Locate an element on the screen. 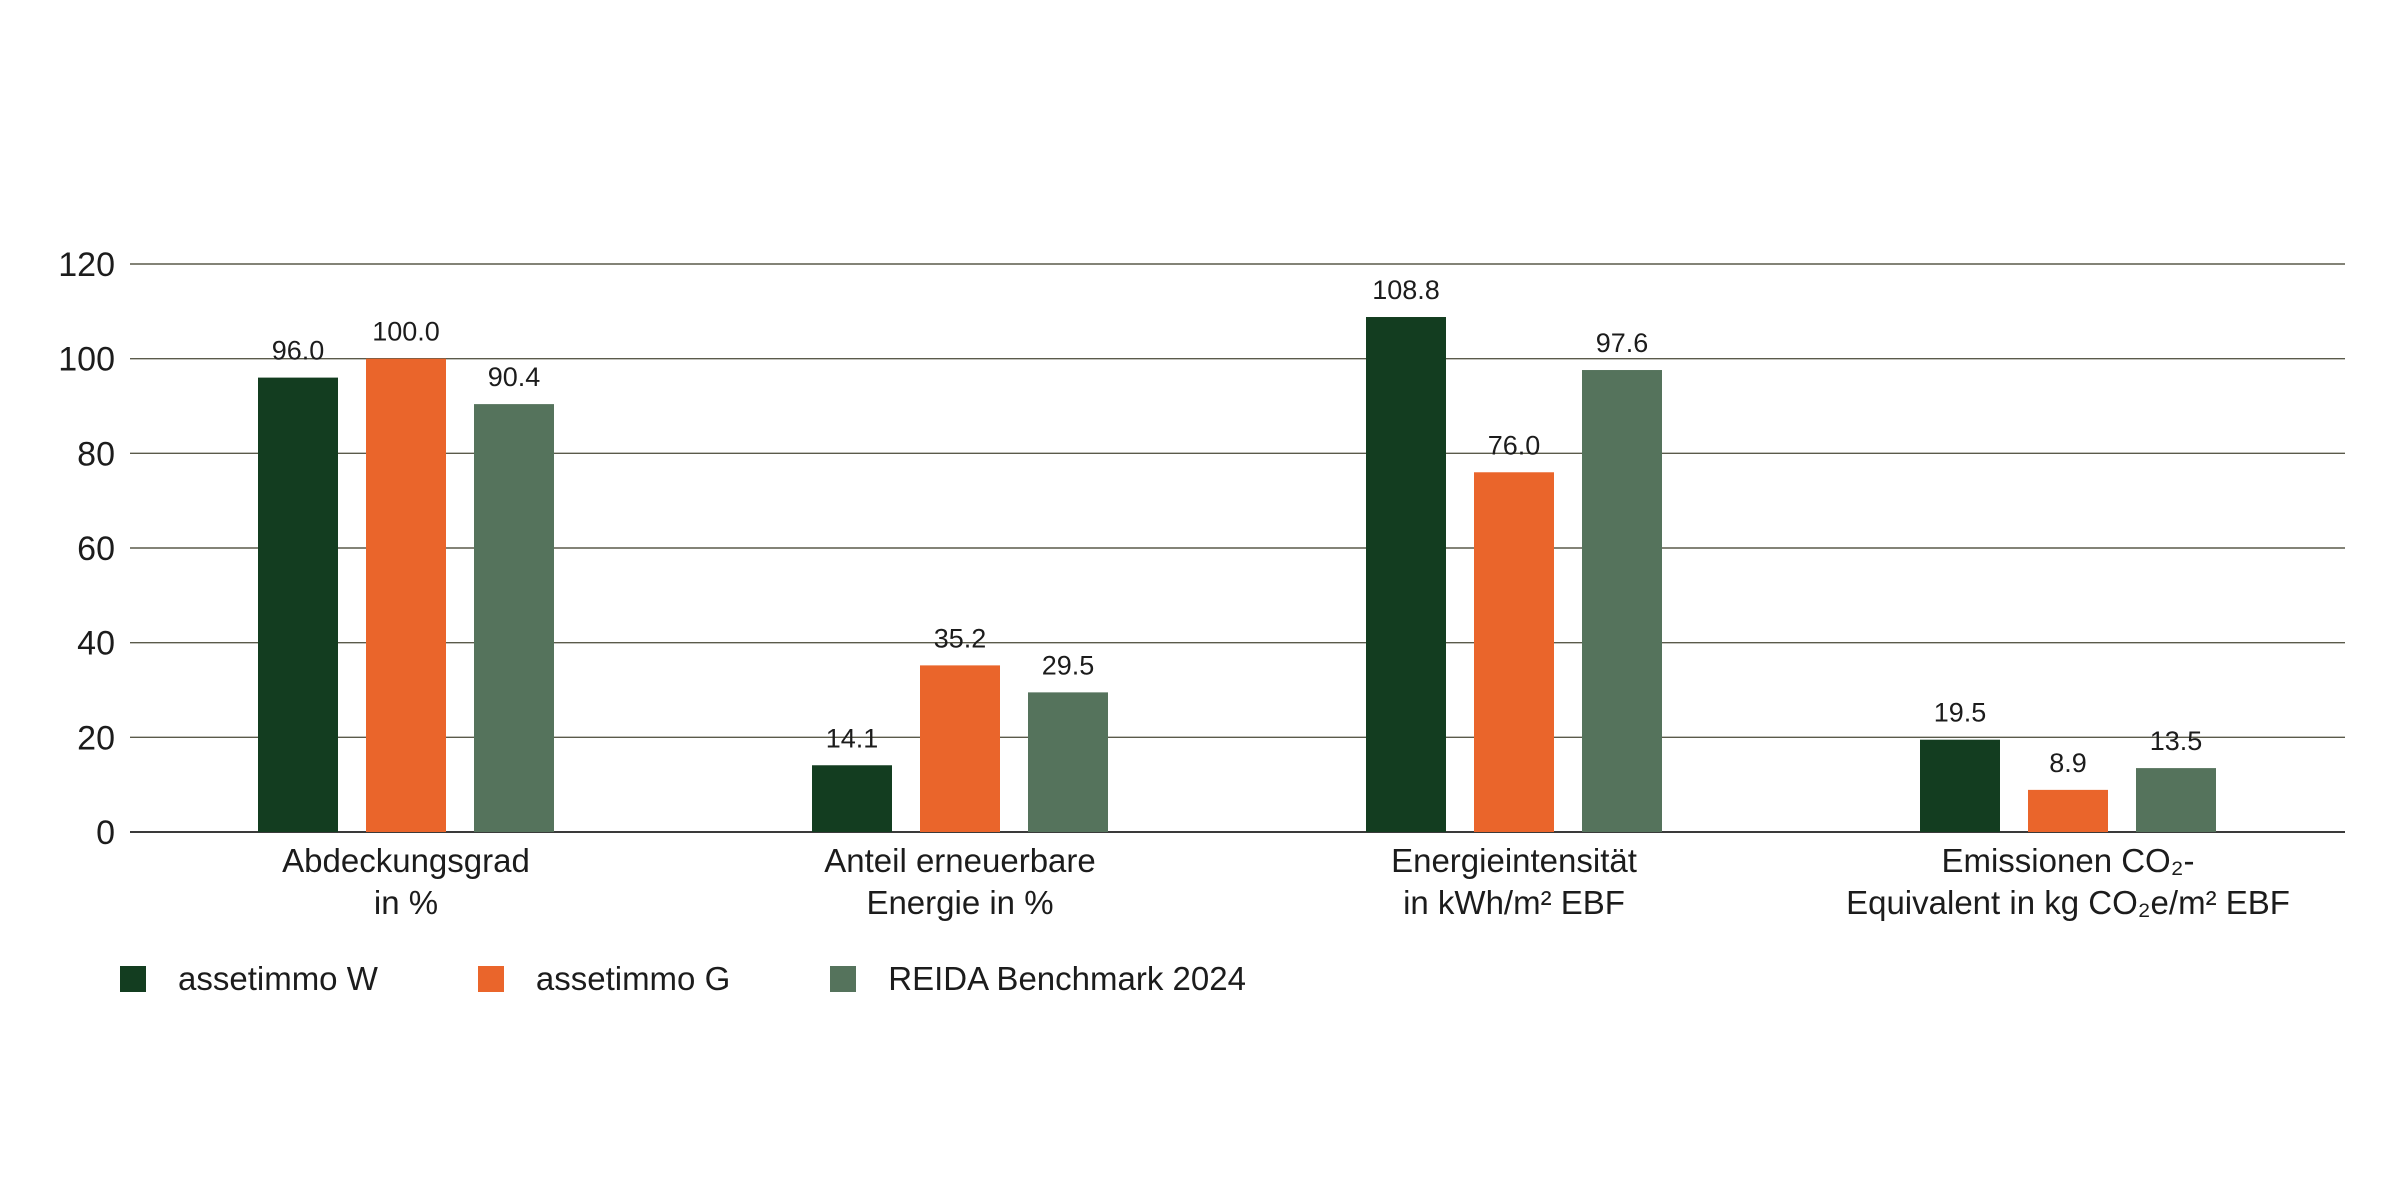 Image resolution: width=2400 pixels, height=1200 pixels. category-label: in kWh/m² EBF is located at coordinates (1514, 902).